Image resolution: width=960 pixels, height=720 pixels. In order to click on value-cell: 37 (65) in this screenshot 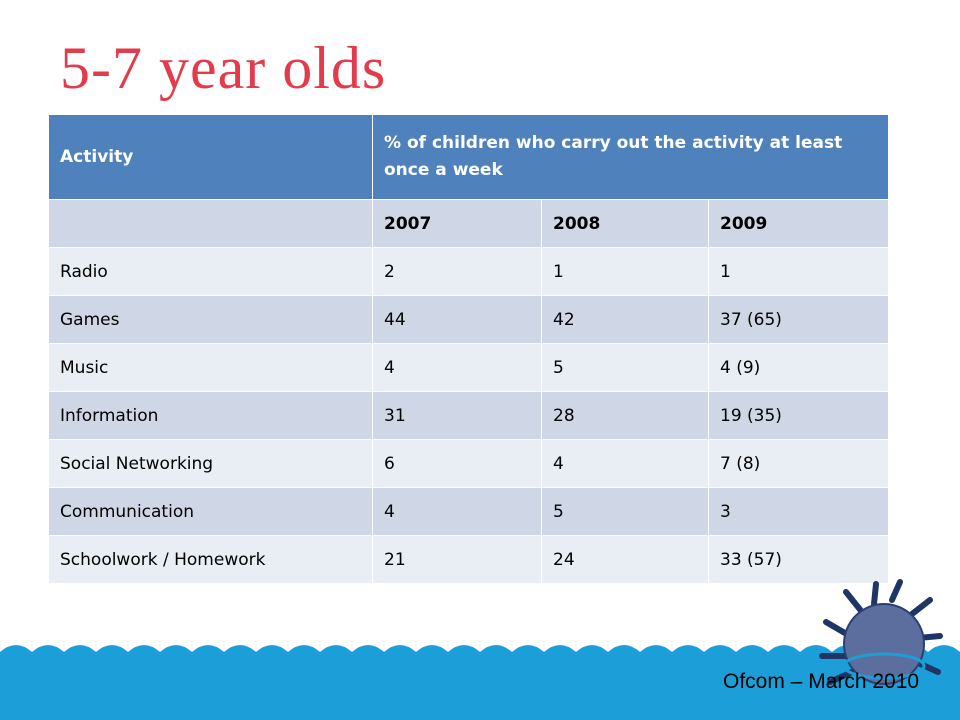, I will do `click(798, 319)`.